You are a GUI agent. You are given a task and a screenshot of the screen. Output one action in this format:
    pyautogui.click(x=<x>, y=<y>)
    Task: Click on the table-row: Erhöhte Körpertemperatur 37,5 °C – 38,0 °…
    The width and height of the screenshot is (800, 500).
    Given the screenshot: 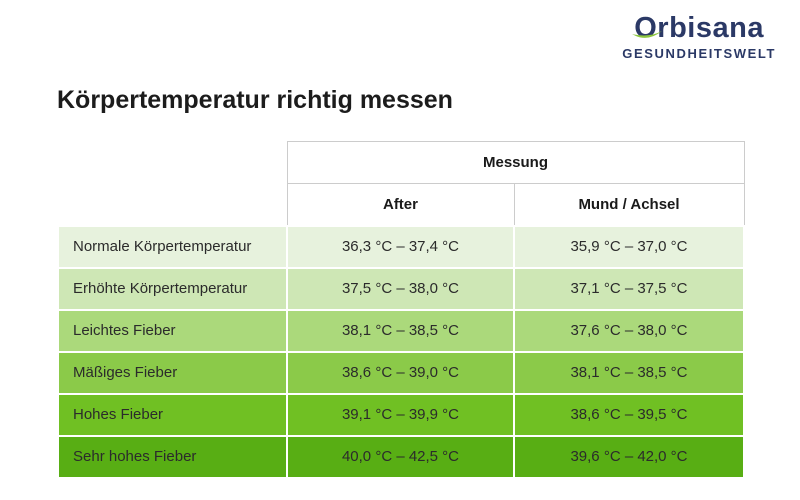 What is the action you would take?
    pyautogui.click(x=401, y=288)
    